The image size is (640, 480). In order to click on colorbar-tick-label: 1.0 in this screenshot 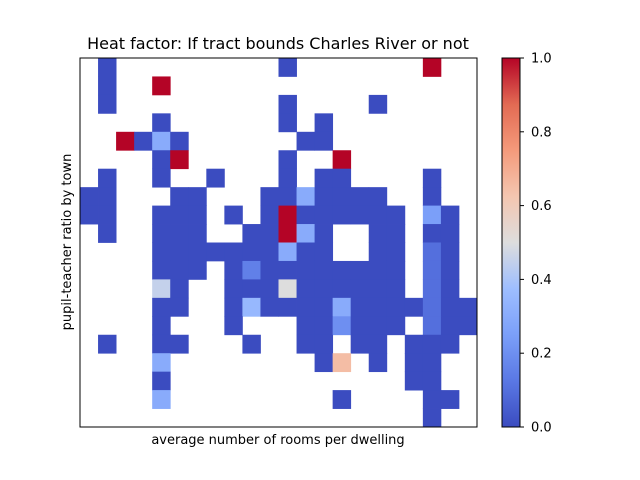, I will do `click(541, 59)`.